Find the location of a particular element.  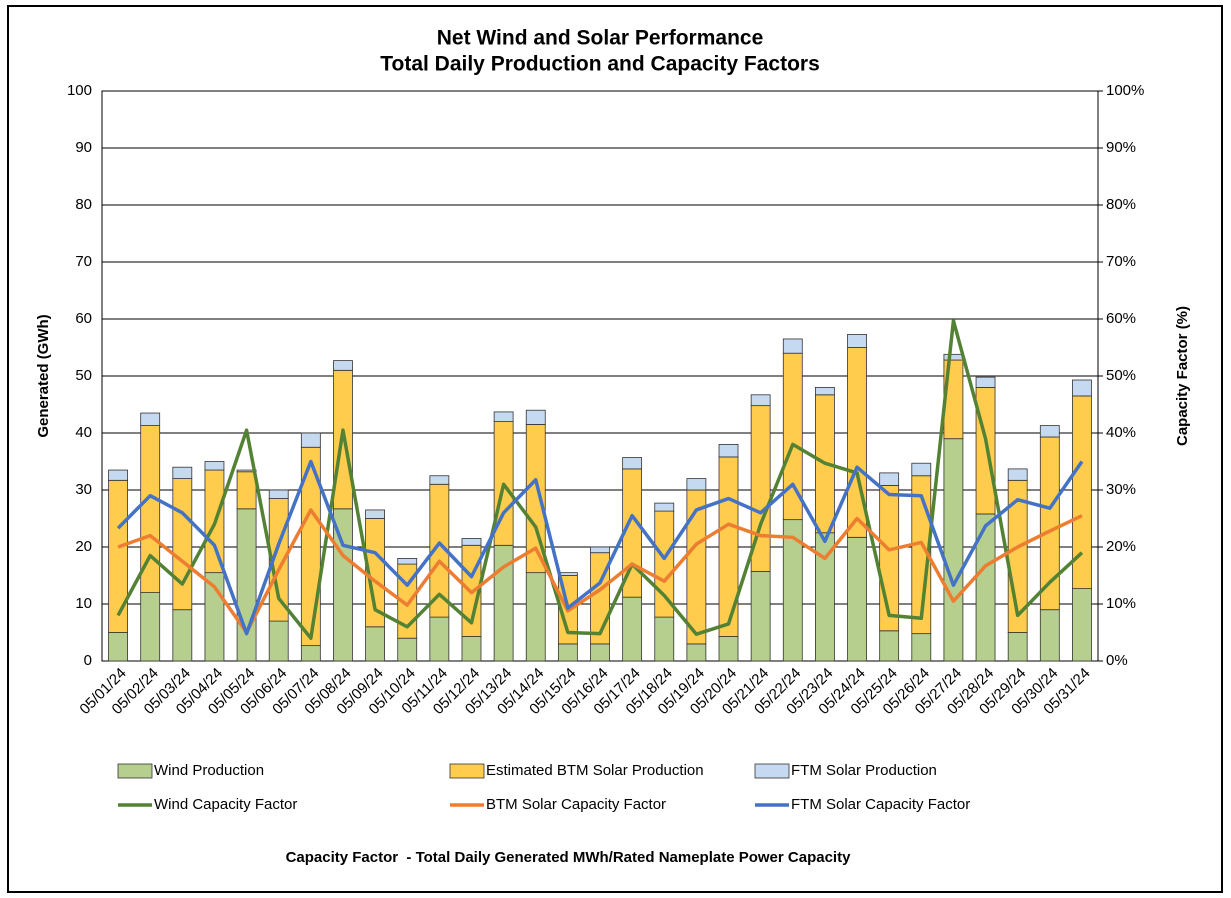

y2-tick-label: 80% is located at coordinates (1121, 204).